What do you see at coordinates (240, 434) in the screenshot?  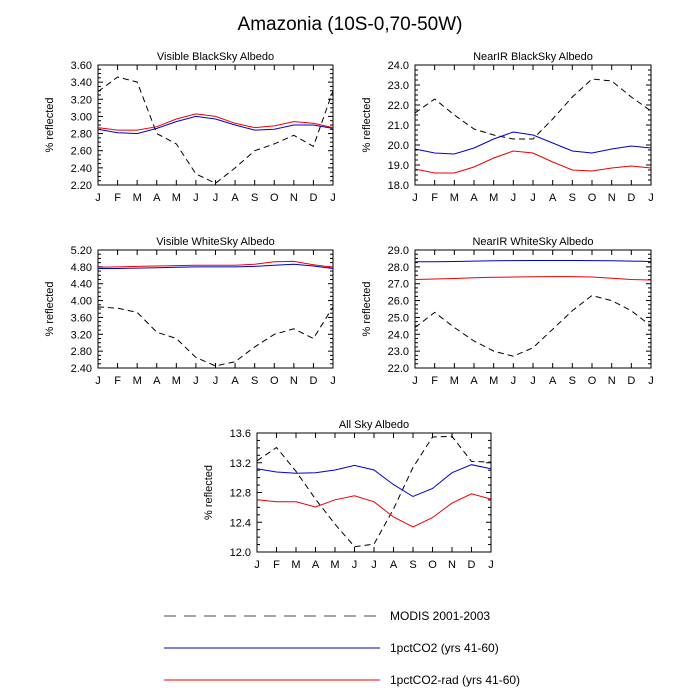 I see `y-tick-label: 13.6` at bounding box center [240, 434].